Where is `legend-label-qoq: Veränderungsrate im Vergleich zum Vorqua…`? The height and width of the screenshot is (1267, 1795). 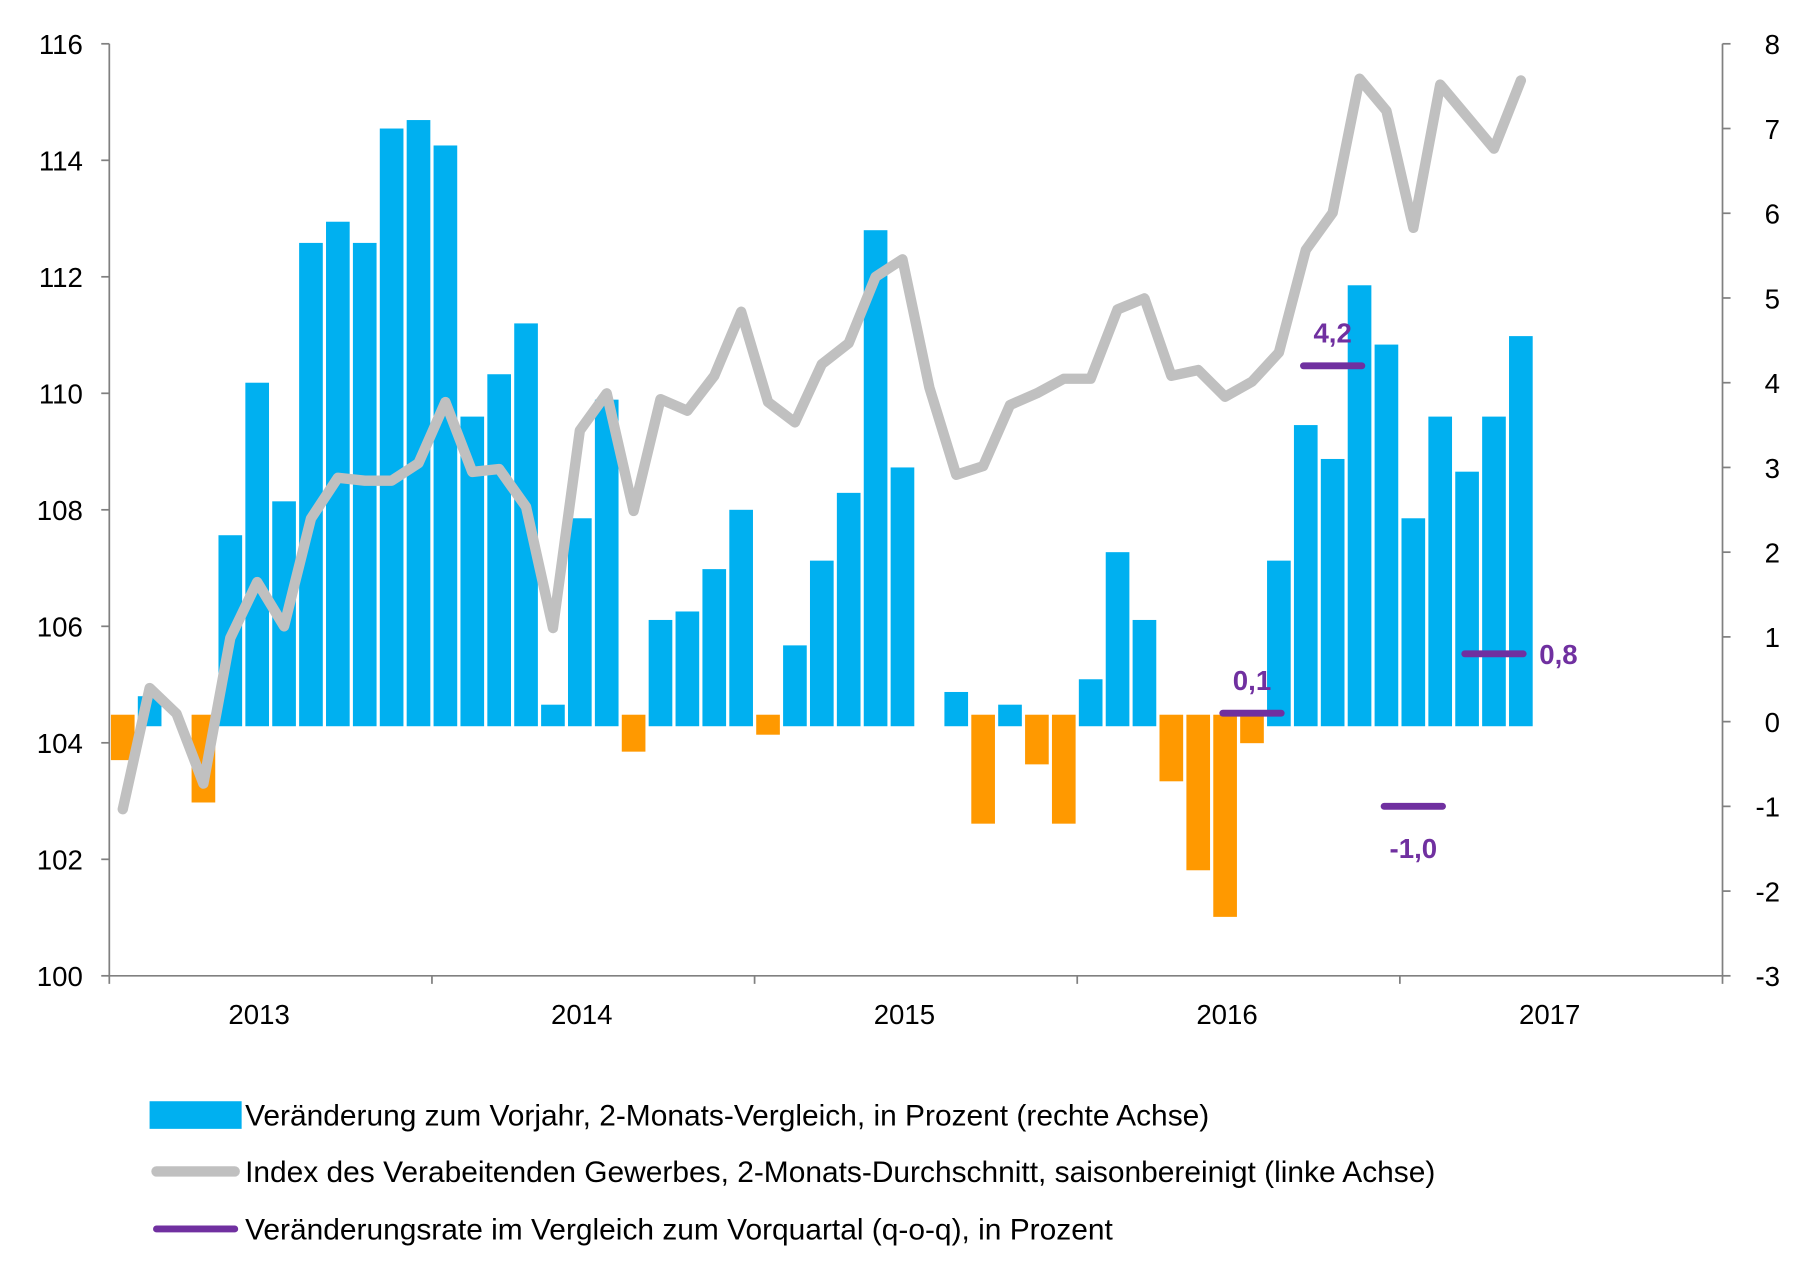 legend-label-qoq: Veränderungsrate im Vergleich zum Vorqua… is located at coordinates (679, 1229).